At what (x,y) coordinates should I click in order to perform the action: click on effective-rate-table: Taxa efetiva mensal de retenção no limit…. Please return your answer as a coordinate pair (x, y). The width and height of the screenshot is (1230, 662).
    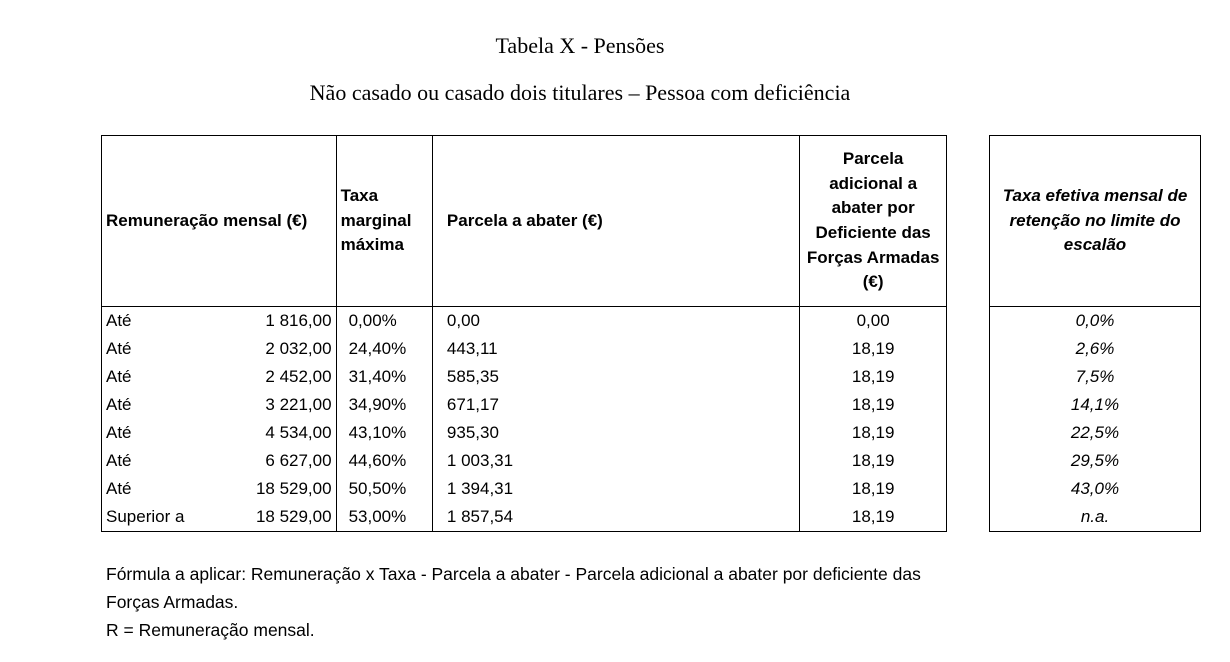
    Looking at the image, I should click on (1095, 333).